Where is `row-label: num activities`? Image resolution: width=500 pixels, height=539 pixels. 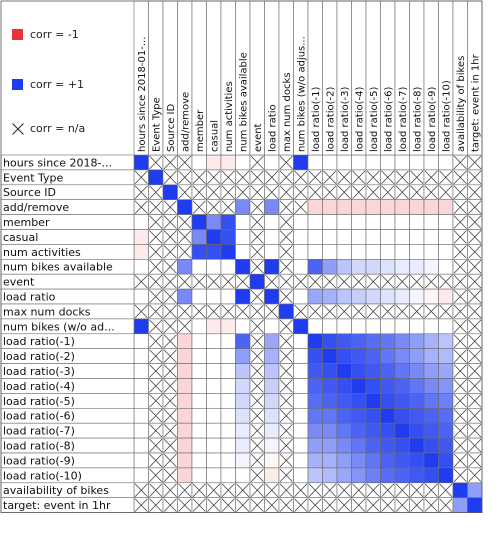
row-label: num activities is located at coordinates (42, 252).